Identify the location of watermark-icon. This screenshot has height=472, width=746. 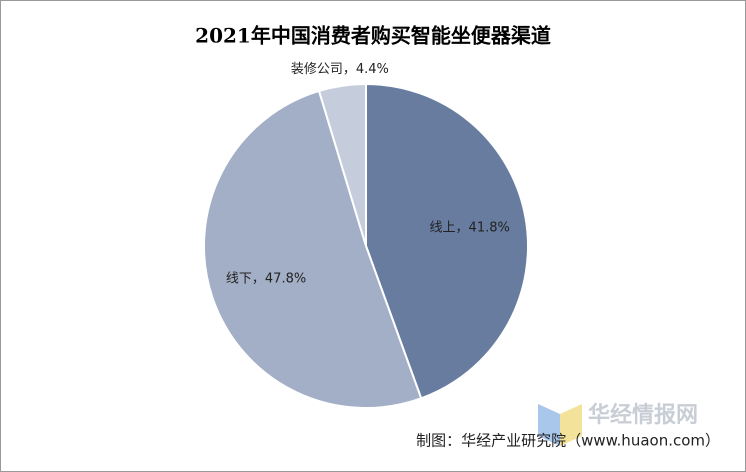
(560, 425).